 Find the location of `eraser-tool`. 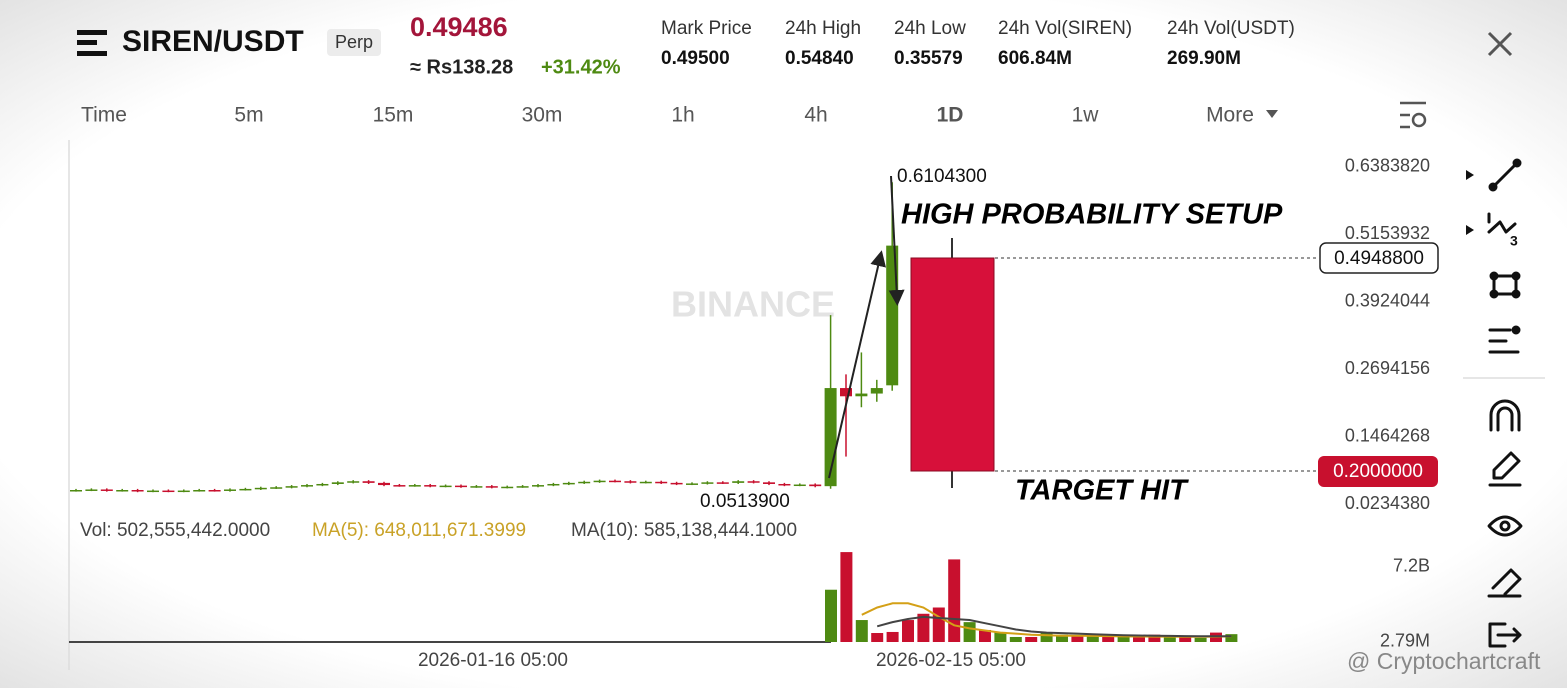

eraser-tool is located at coordinates (1504, 583).